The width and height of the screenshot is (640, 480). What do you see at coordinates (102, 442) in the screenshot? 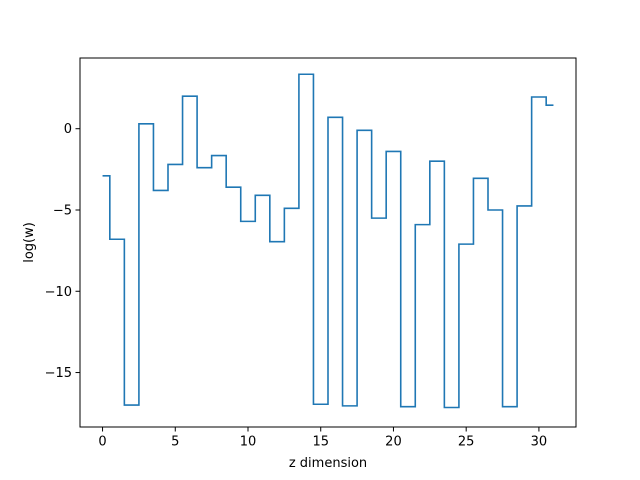
I see `x-tick-label: 0` at bounding box center [102, 442].